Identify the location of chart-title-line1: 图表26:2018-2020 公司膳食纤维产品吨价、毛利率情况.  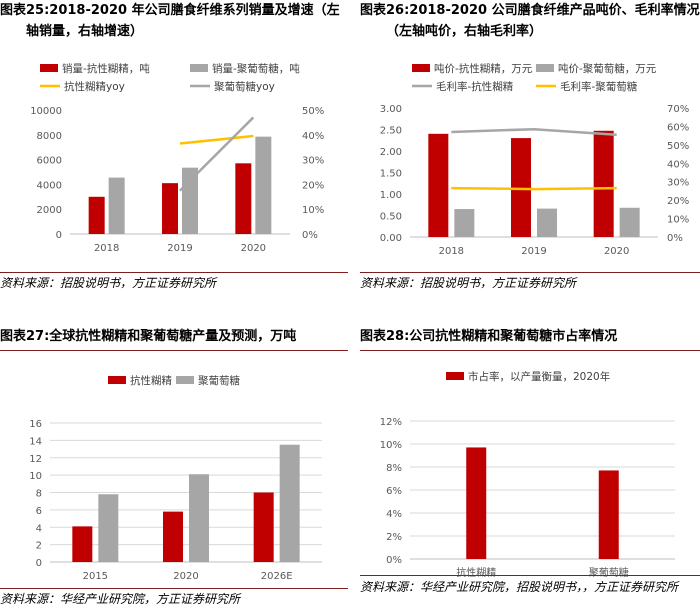
(530, 10).